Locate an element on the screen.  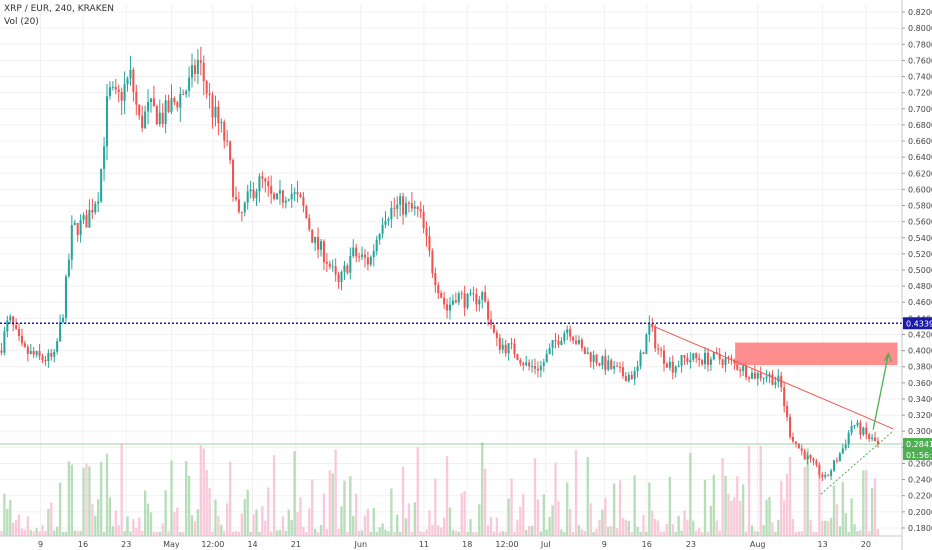
price-tick-label: 0.54000 is located at coordinates (920, 238).